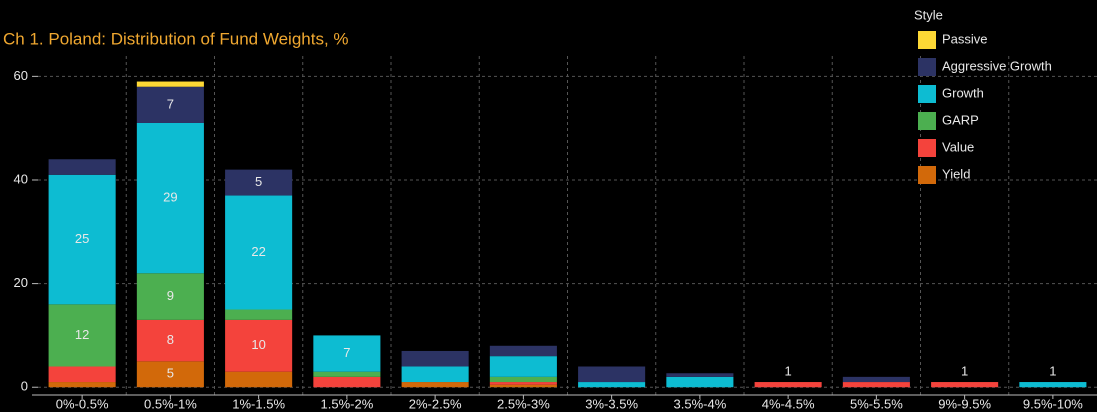 This screenshot has width=1097, height=412. I want to click on data-label: 25, so click(82, 238).